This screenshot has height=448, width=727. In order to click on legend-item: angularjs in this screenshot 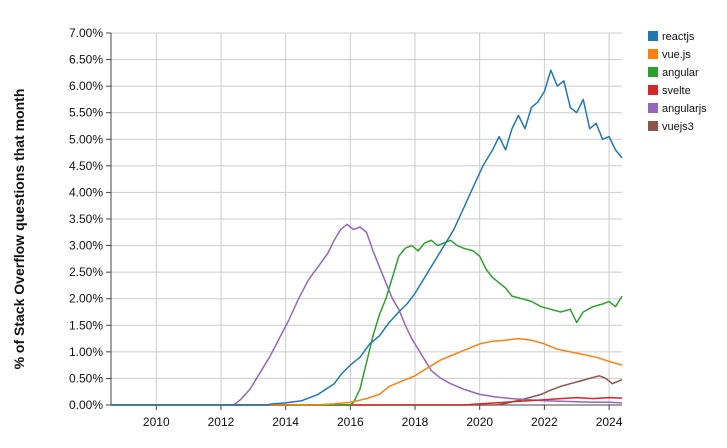, I will do `click(677, 109)`.